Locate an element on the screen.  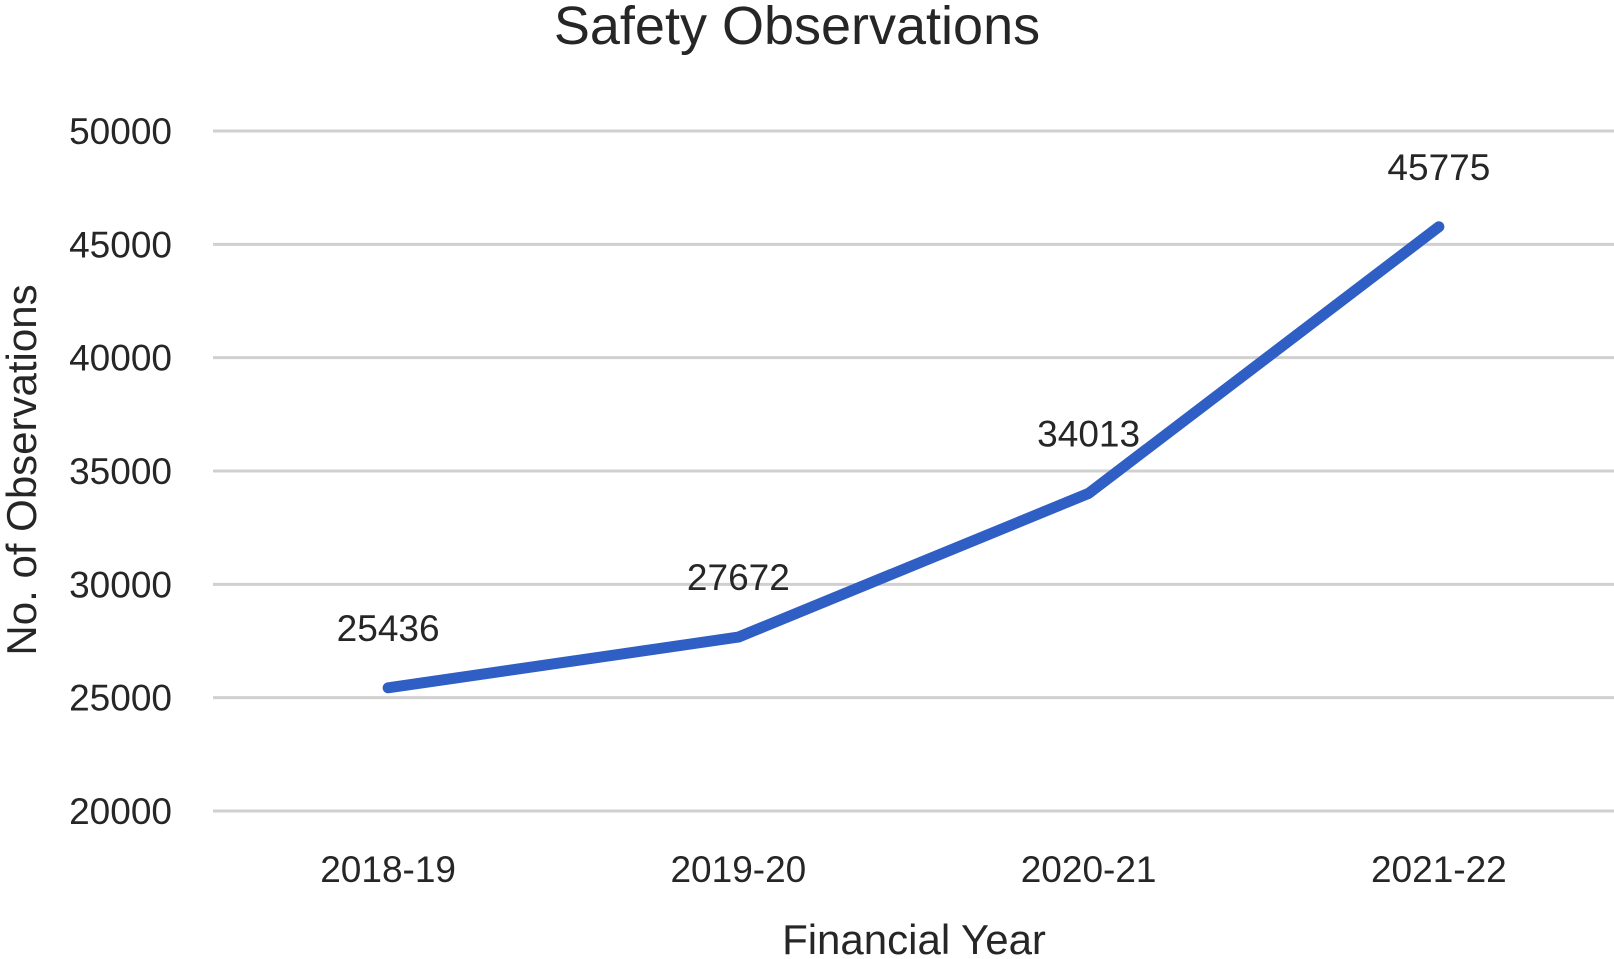
y-tick-label: 35000 is located at coordinates (120, 471).